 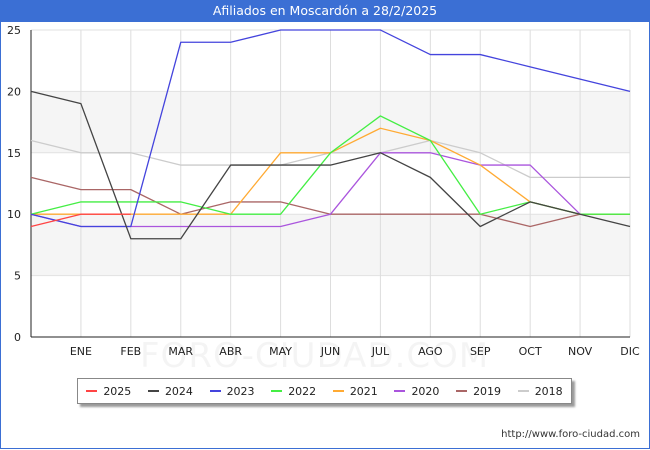 What do you see at coordinates (80, 220) in the screenshot?
I see `series-line-2025` at bounding box center [80, 220].